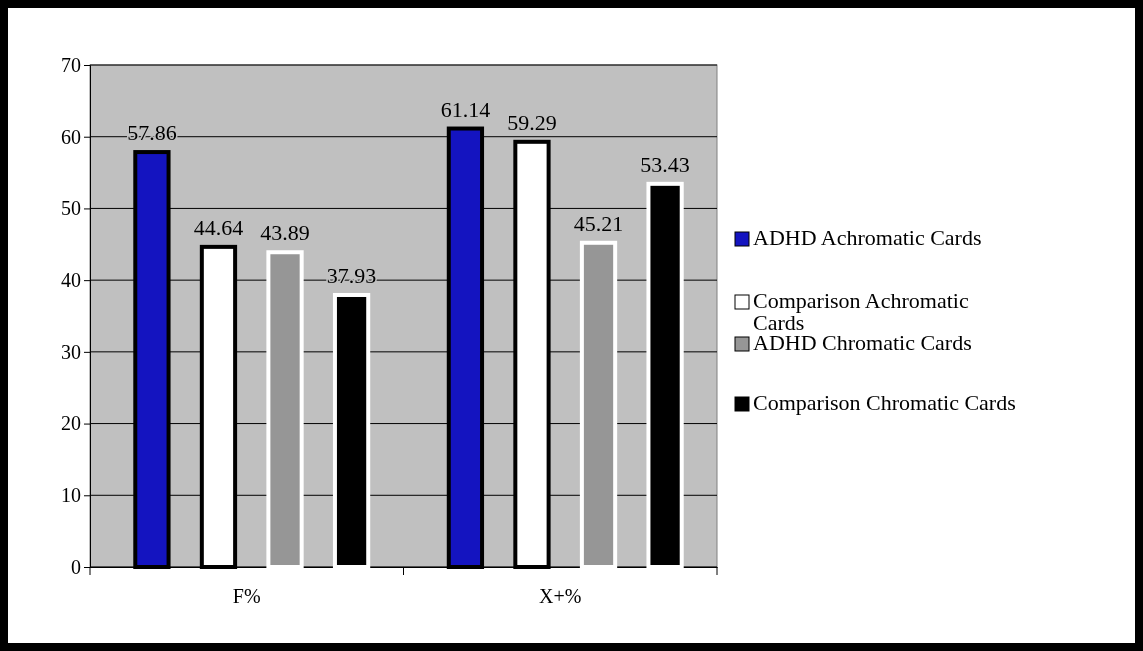 This screenshot has height=651, width=1143. I want to click on y-tick-label: 70, so click(71, 64).